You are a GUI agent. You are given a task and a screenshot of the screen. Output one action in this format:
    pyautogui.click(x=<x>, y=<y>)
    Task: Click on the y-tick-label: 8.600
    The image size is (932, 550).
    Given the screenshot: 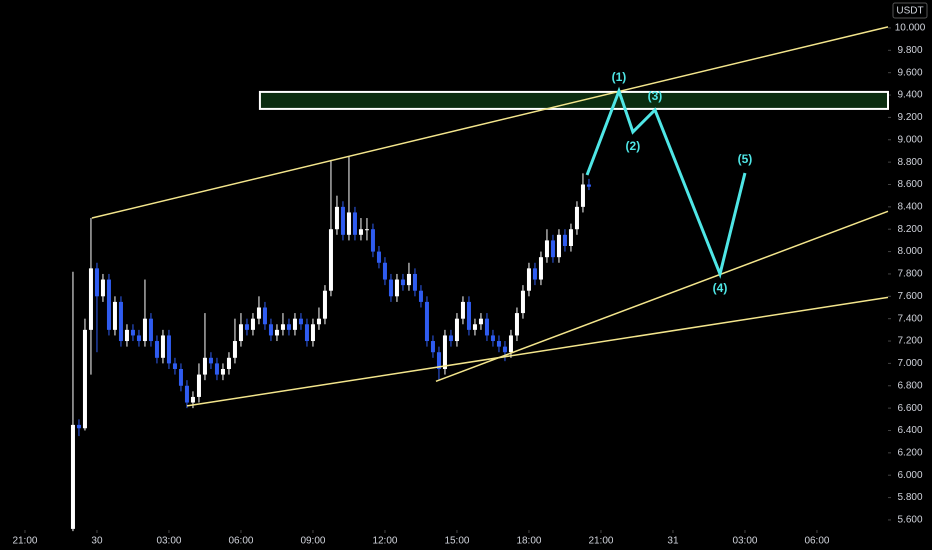 What is the action you would take?
    pyautogui.click(x=909, y=184)
    